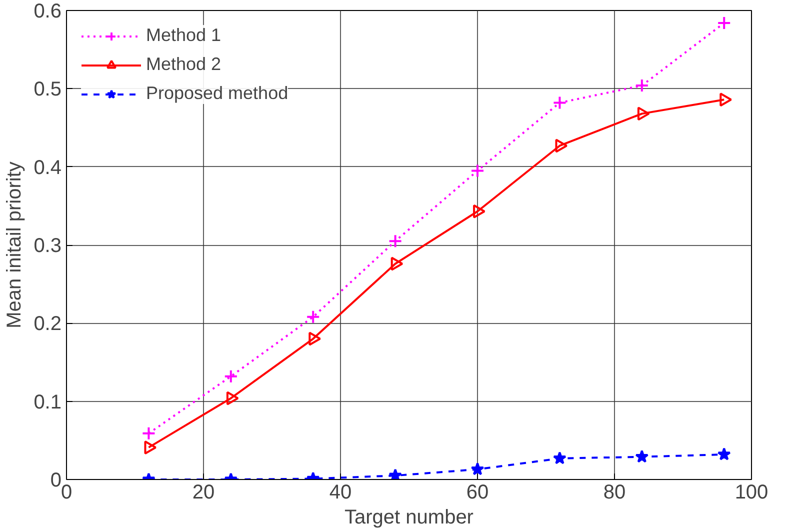 The width and height of the screenshot is (786, 531). Describe the element at coordinates (751, 493) in the screenshot. I see `x-tick-label: 100` at that location.